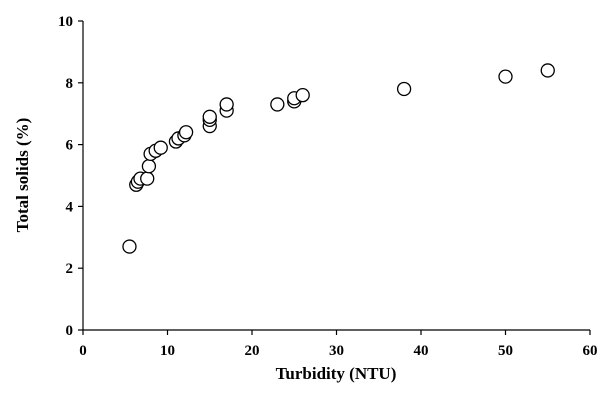 This screenshot has width=609, height=394. What do you see at coordinates (336, 351) in the screenshot?
I see `x-tick-label: 30` at bounding box center [336, 351].